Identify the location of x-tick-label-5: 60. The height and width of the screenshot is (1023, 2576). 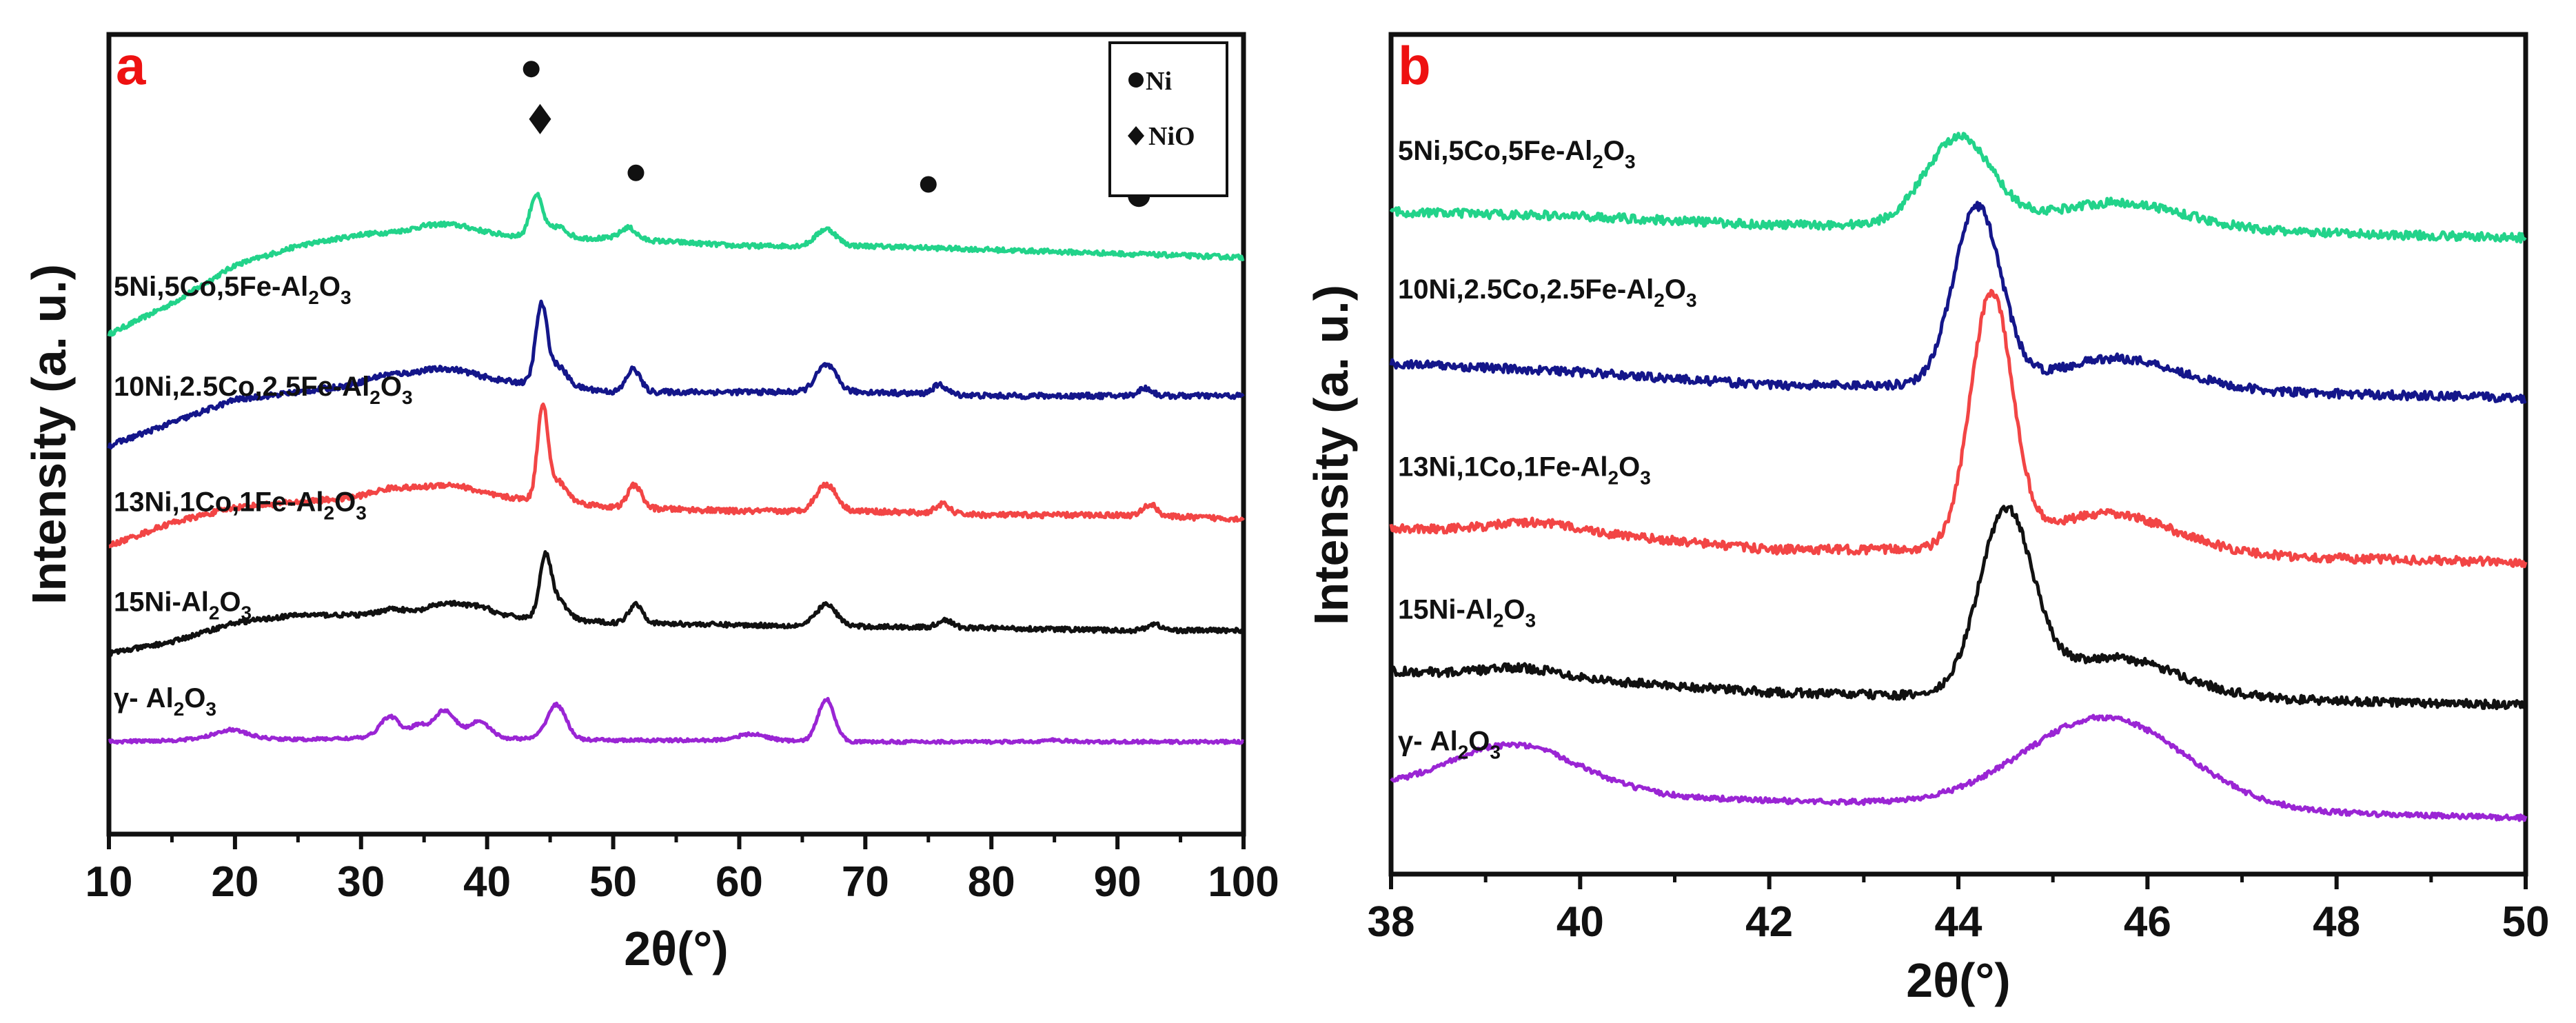
(739, 882).